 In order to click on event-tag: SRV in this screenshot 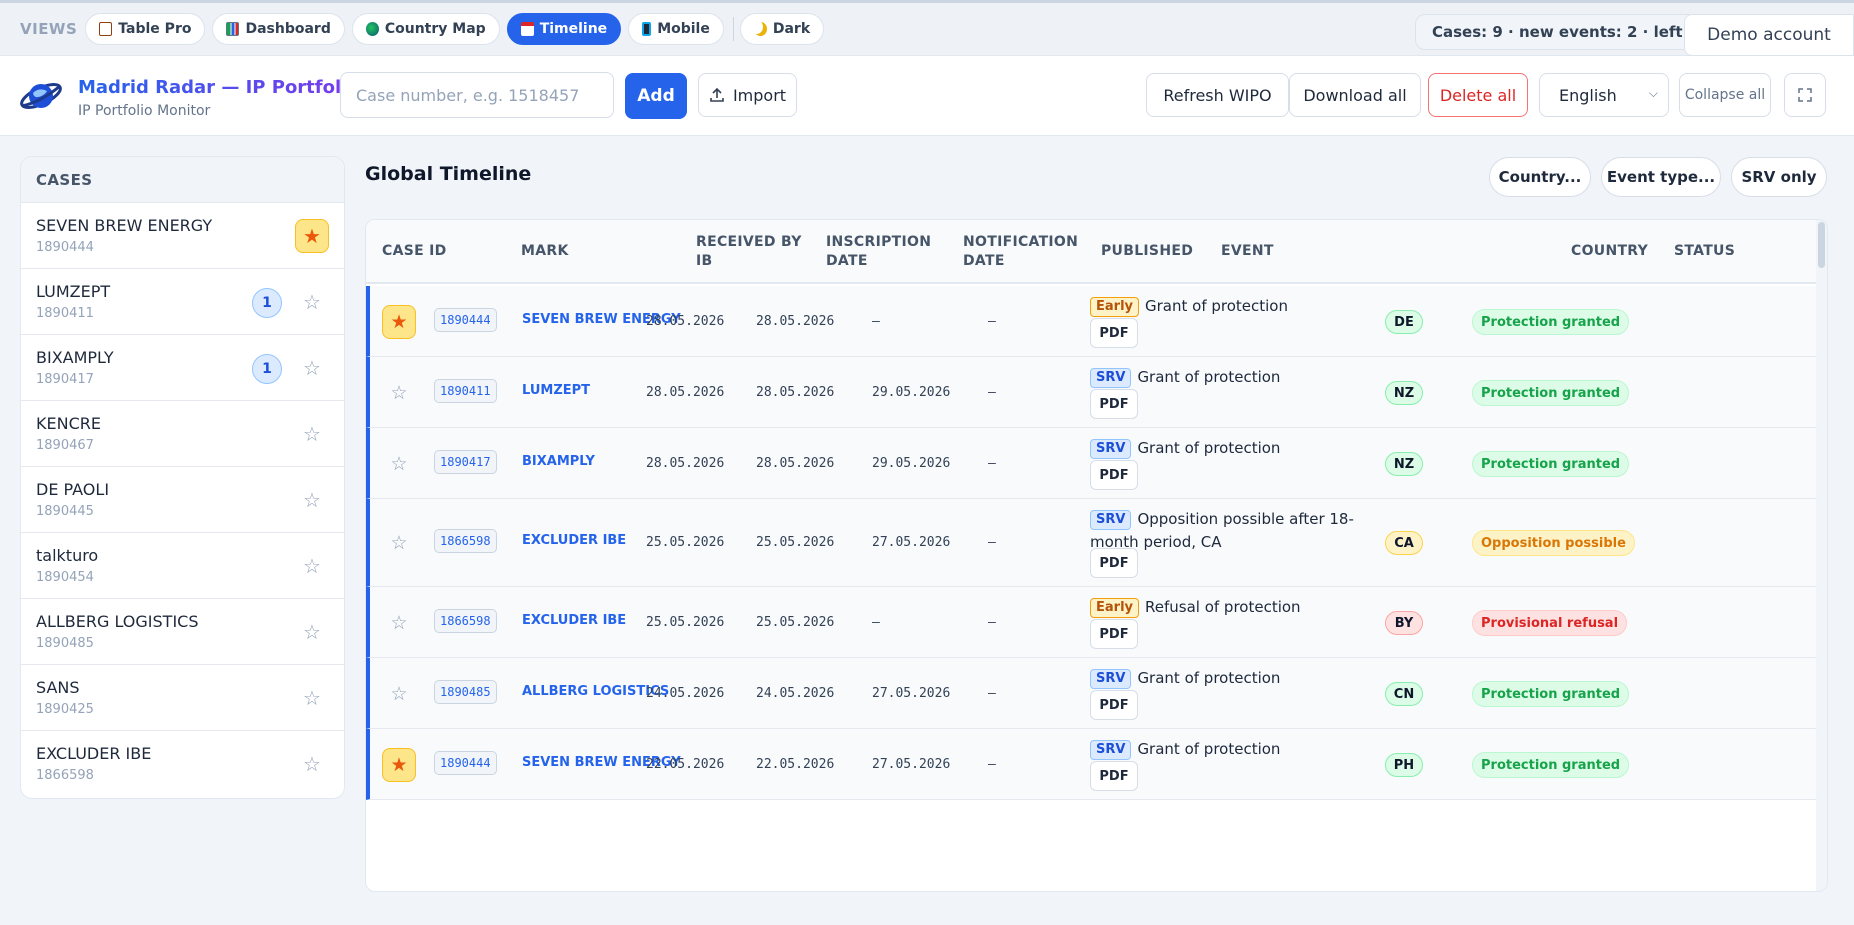, I will do `click(1111, 519)`.